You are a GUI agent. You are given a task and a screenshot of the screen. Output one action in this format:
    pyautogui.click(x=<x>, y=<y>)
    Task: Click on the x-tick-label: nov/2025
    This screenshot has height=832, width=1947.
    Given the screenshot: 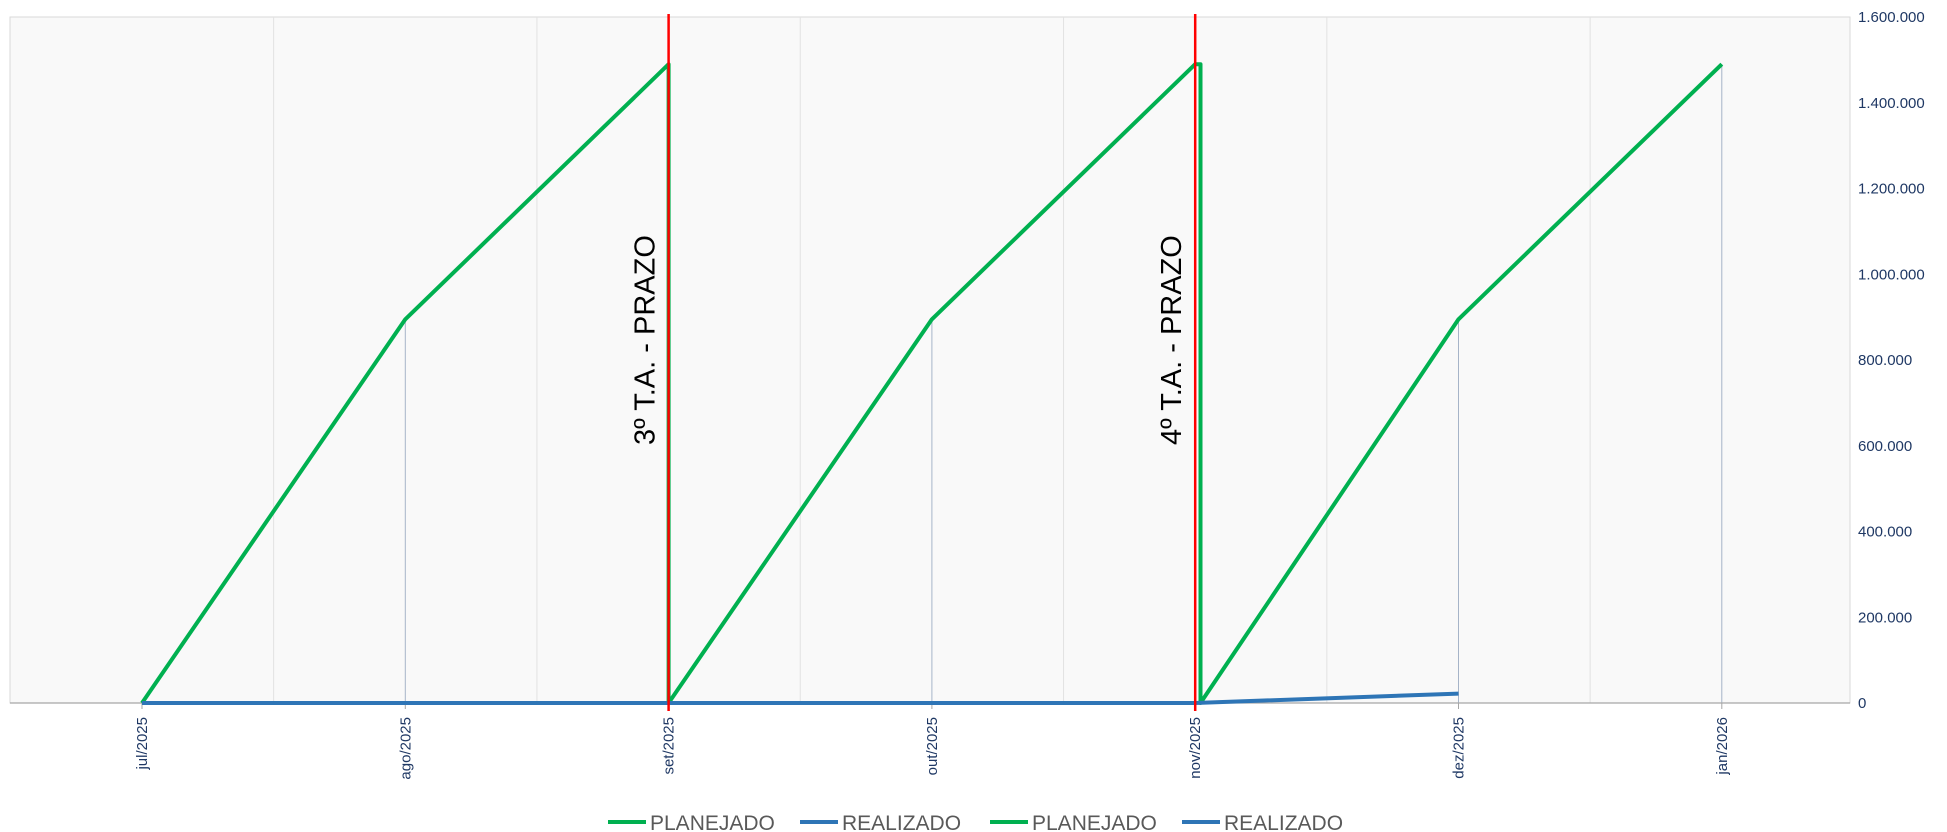 What is the action you would take?
    pyautogui.click(x=1195, y=748)
    